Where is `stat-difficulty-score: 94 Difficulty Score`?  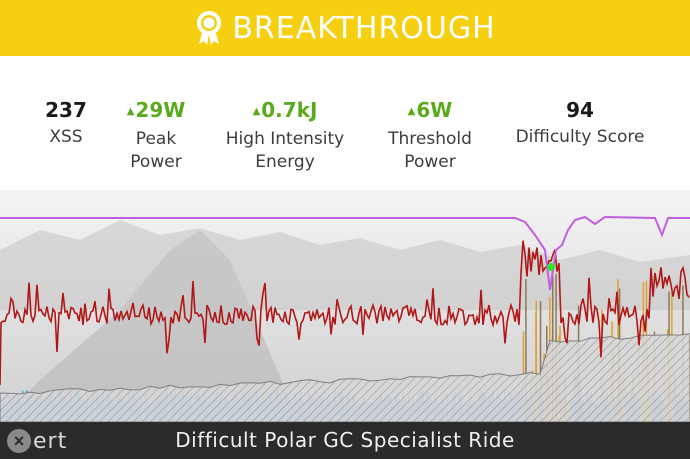
stat-difficulty-score: 94 Difficulty Score is located at coordinates (580, 123).